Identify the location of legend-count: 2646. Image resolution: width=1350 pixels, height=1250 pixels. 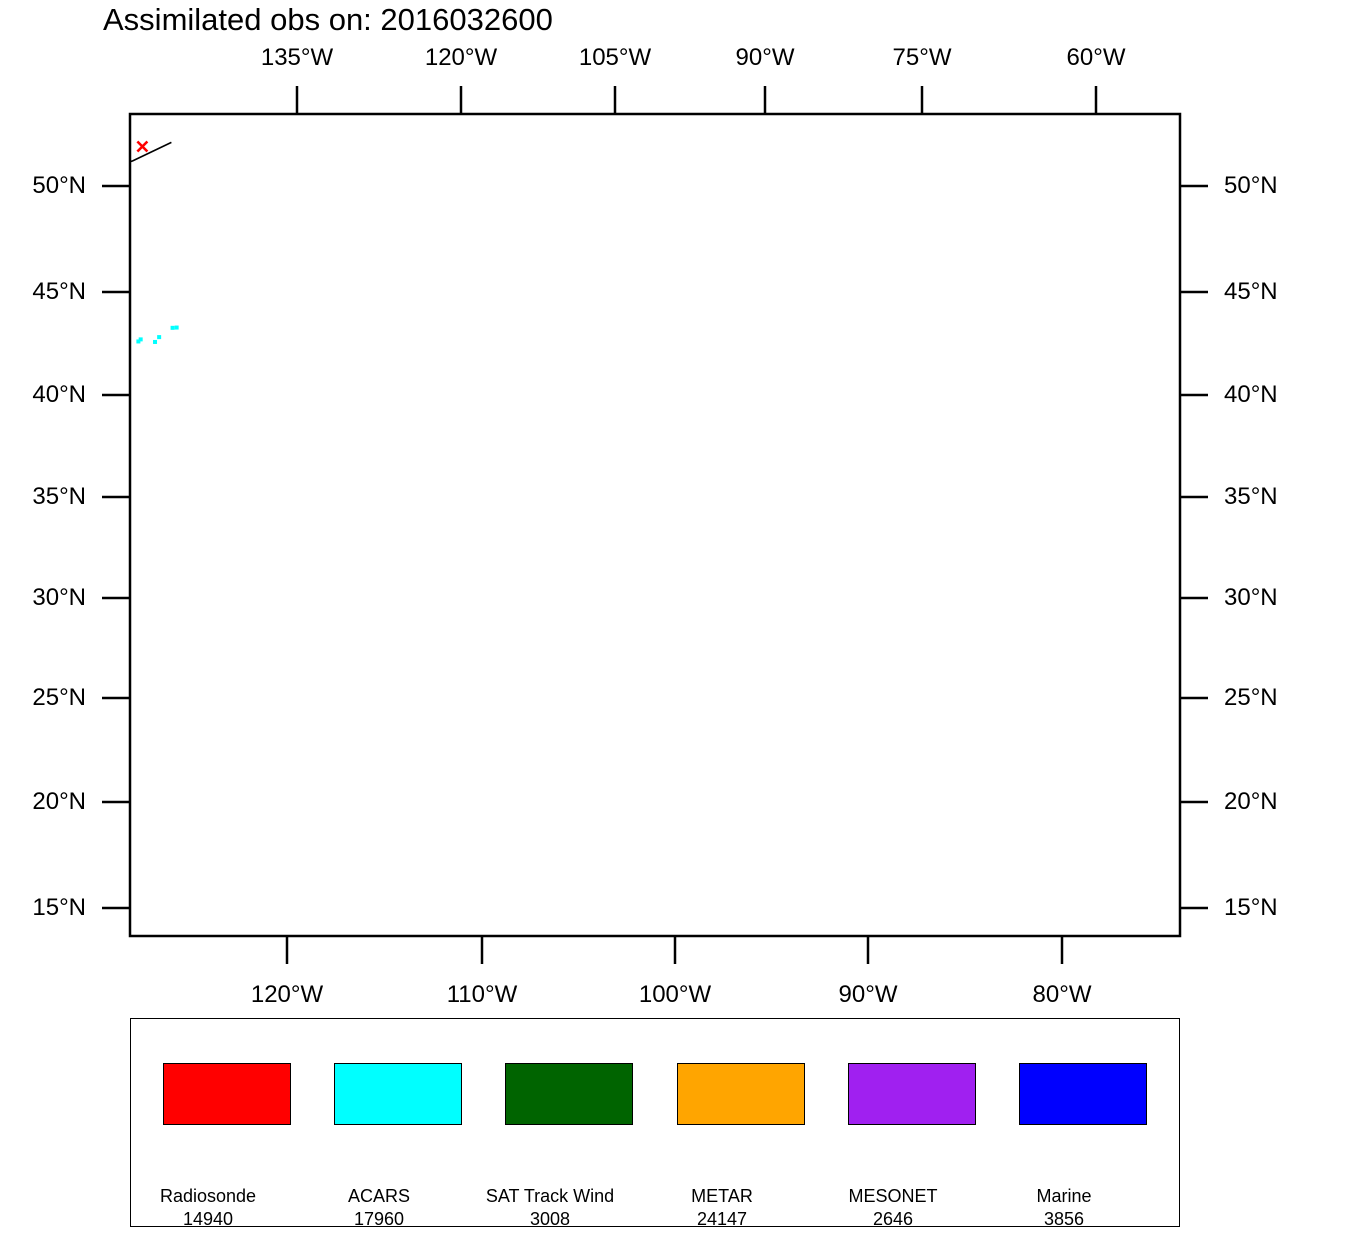
(893, 1219).